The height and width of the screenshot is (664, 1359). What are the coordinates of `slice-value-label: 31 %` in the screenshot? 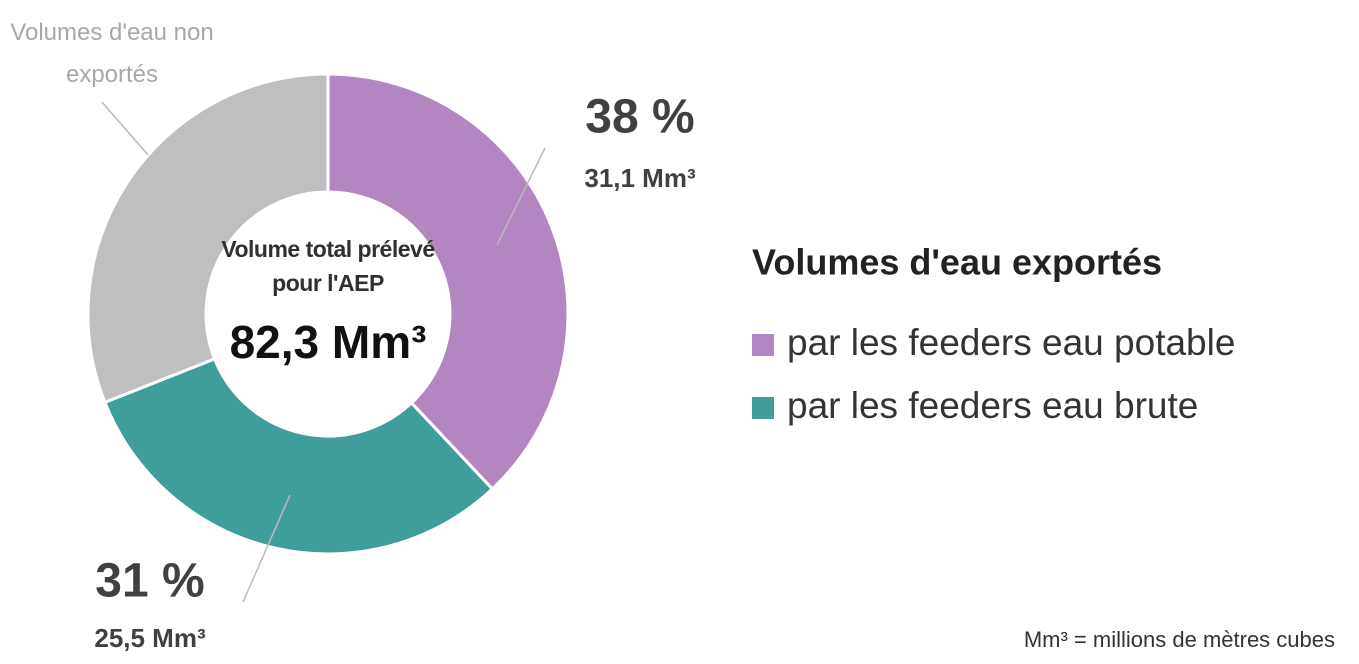 It's located at (149, 581).